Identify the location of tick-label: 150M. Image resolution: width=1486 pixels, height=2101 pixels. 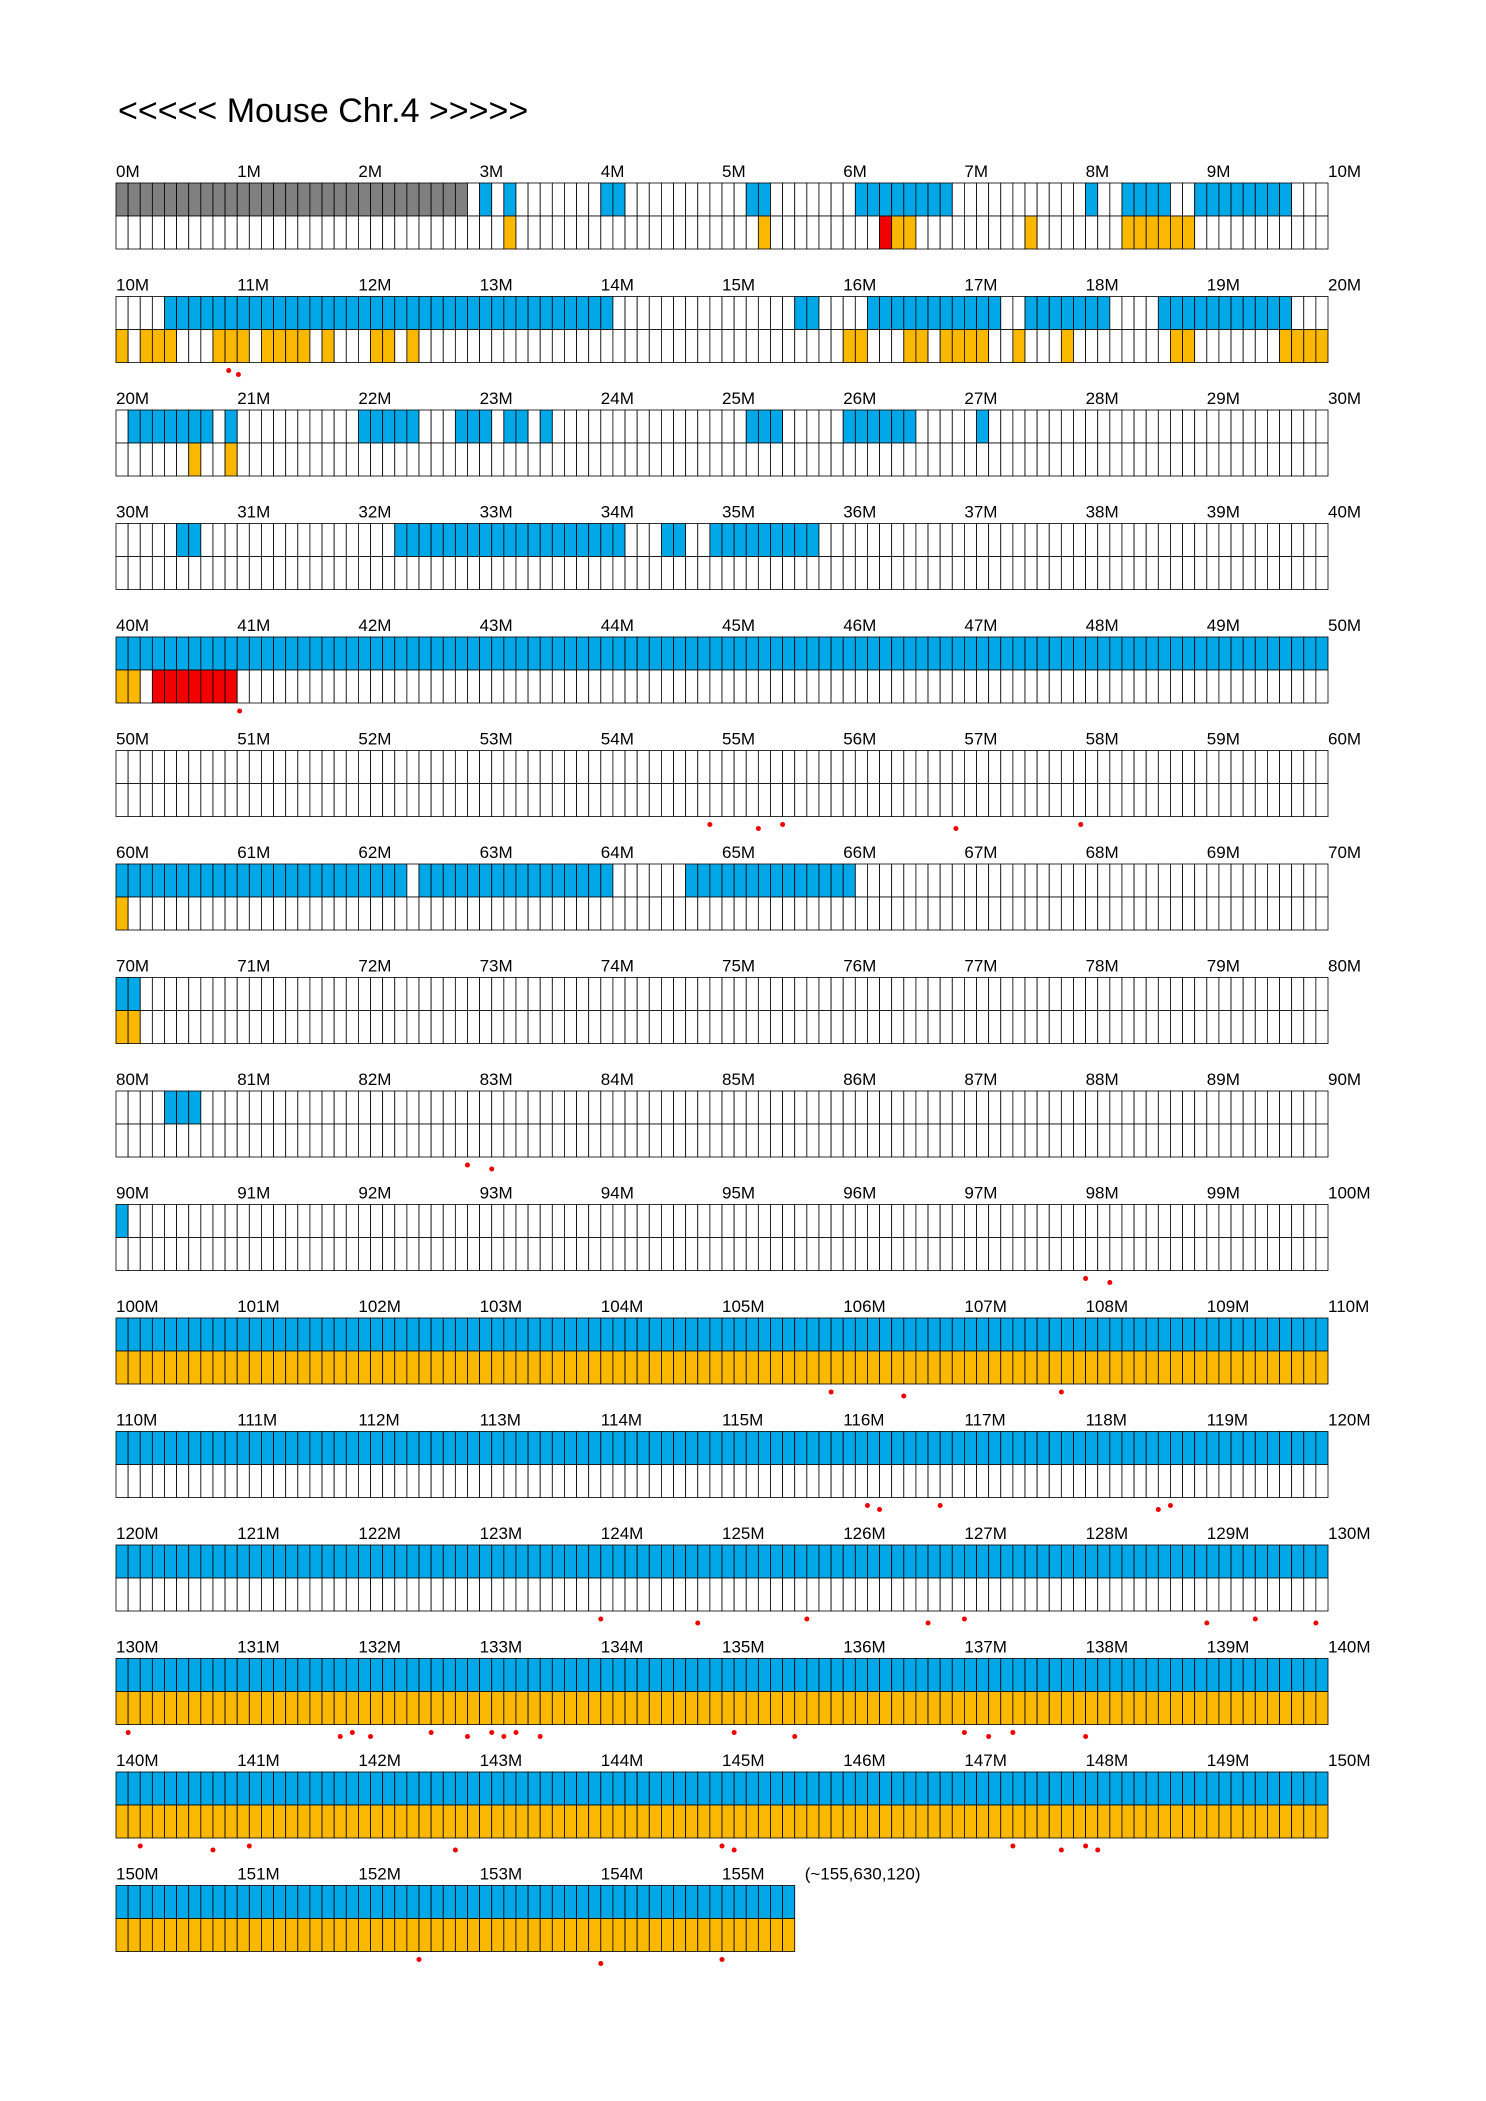
(1349, 1760).